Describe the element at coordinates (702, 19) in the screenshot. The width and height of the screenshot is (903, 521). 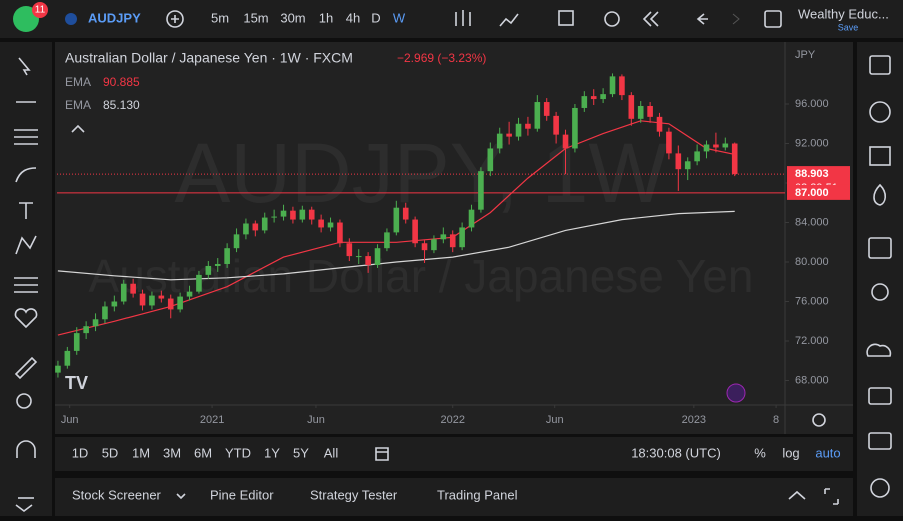
I see `undo-icon` at that location.